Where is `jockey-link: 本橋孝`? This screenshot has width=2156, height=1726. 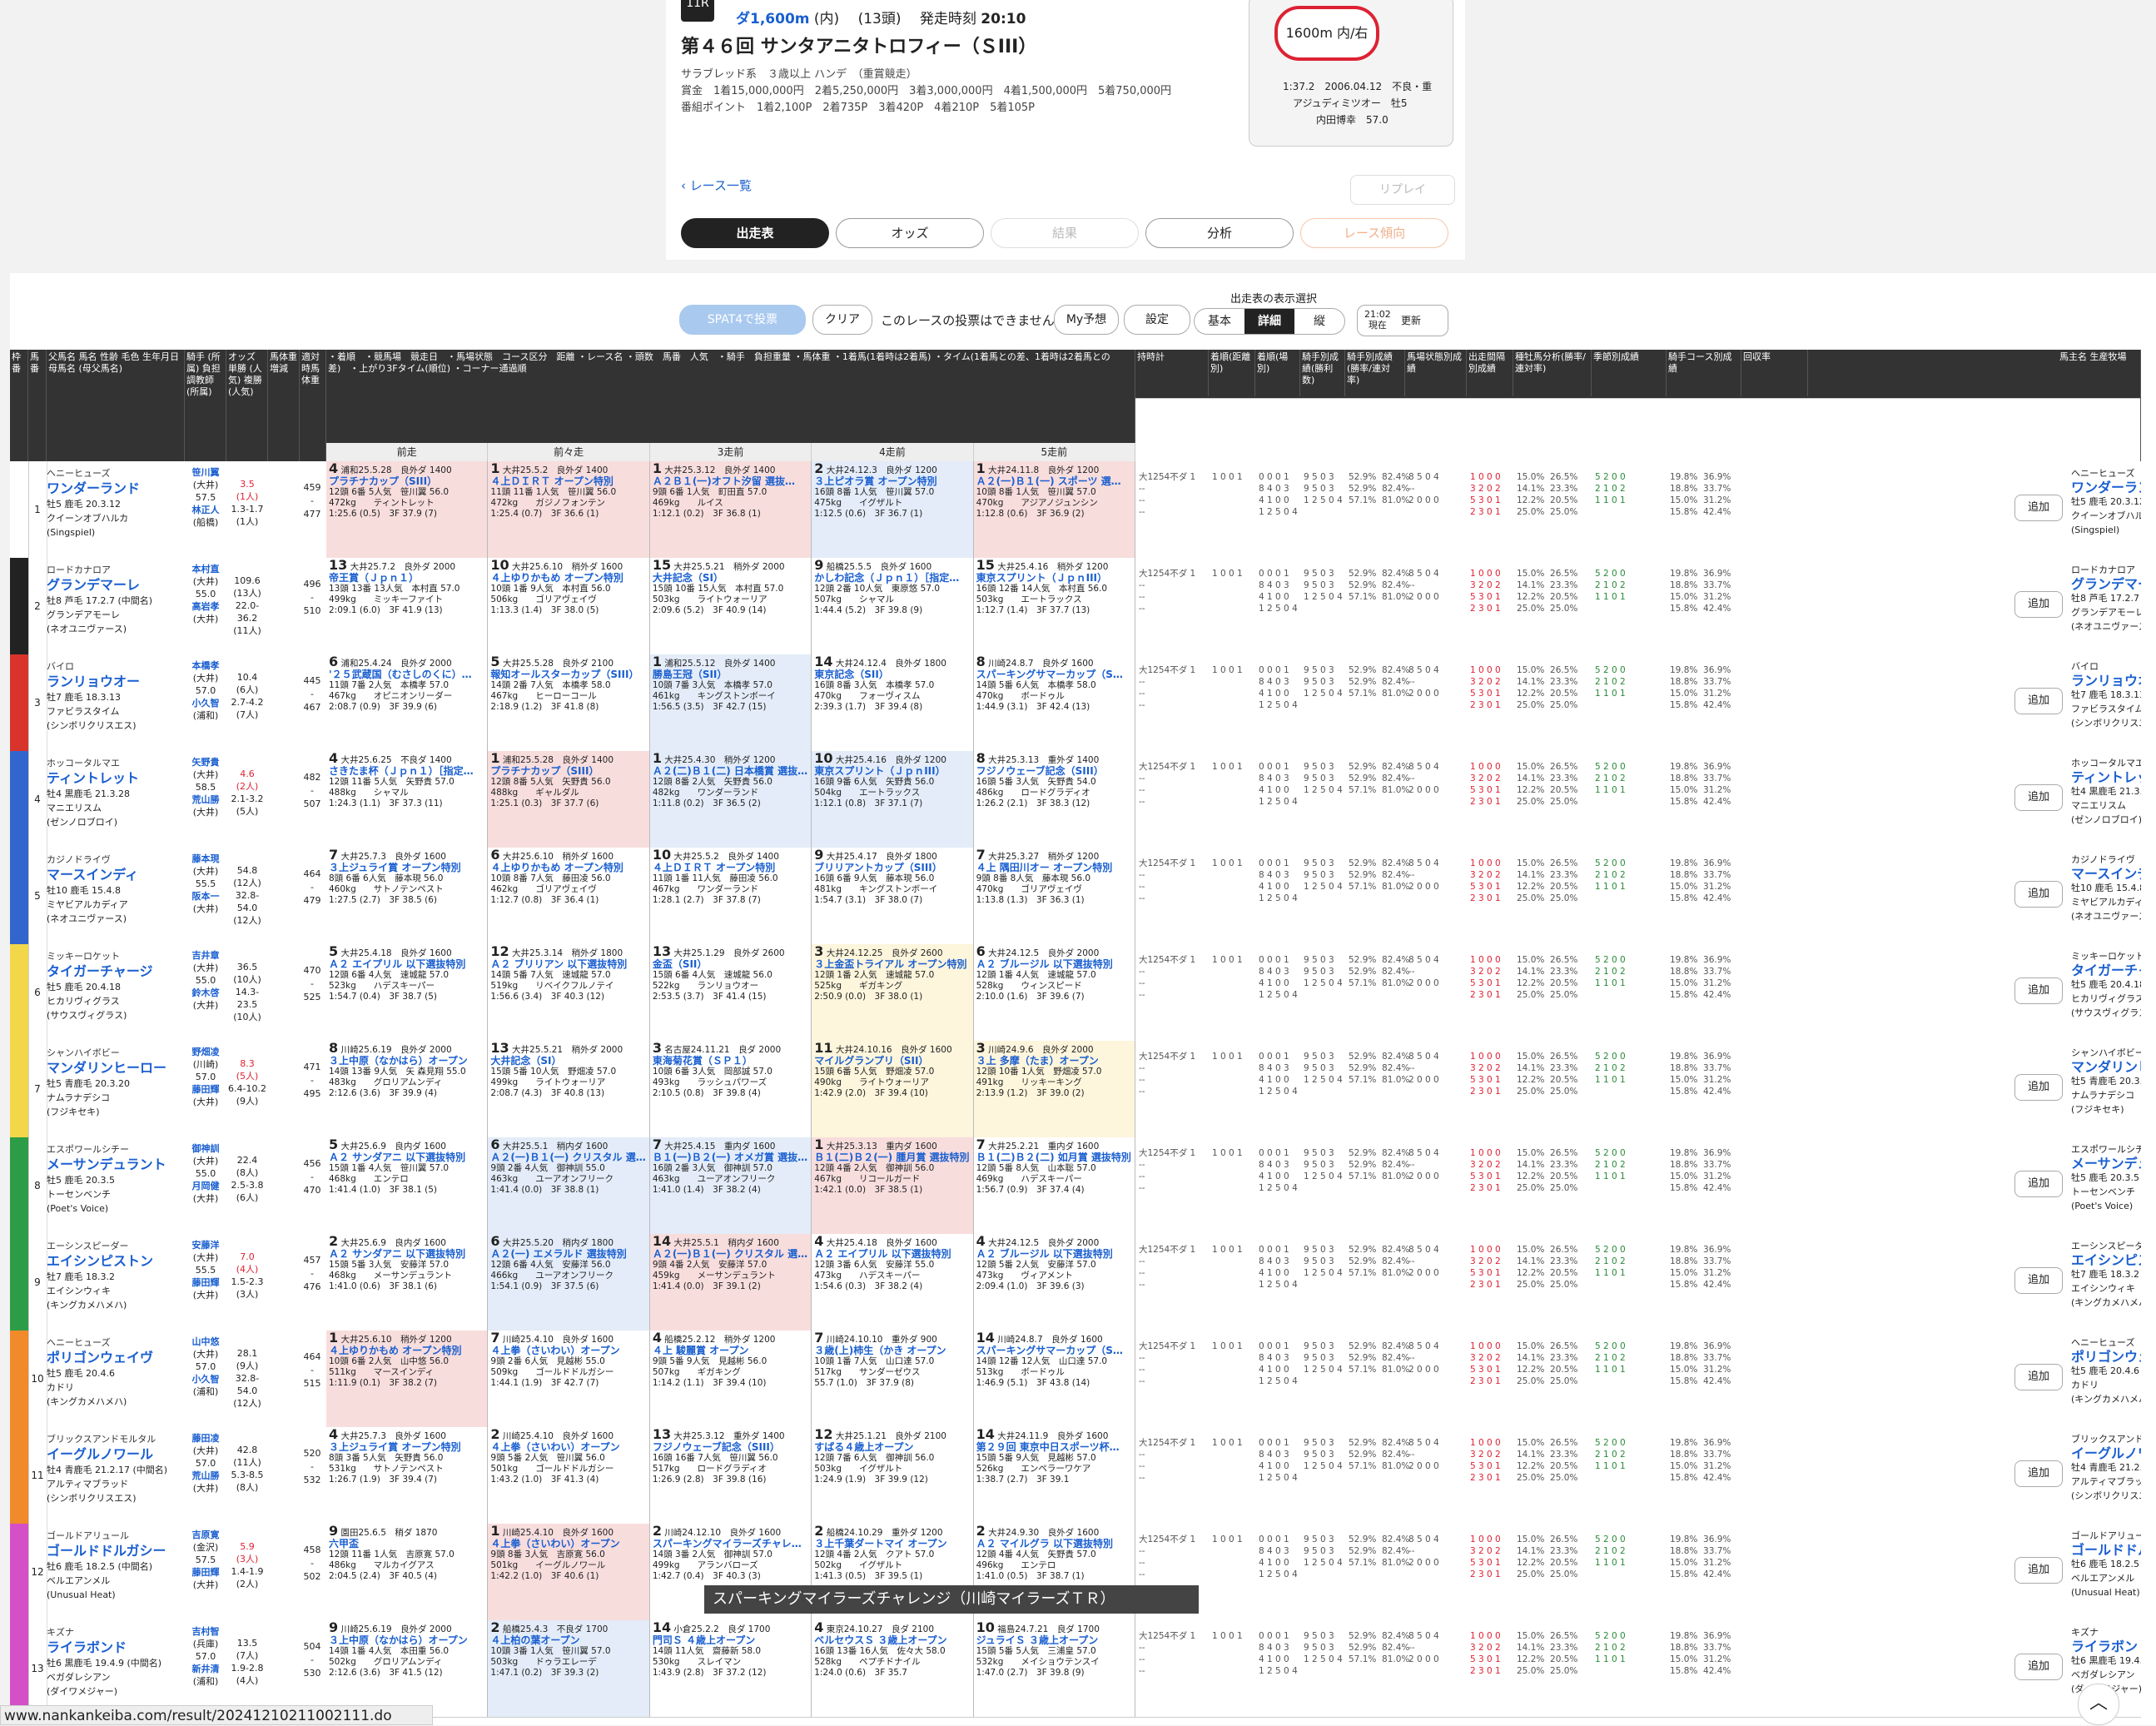 jockey-link: 本橋孝 is located at coordinates (205, 665).